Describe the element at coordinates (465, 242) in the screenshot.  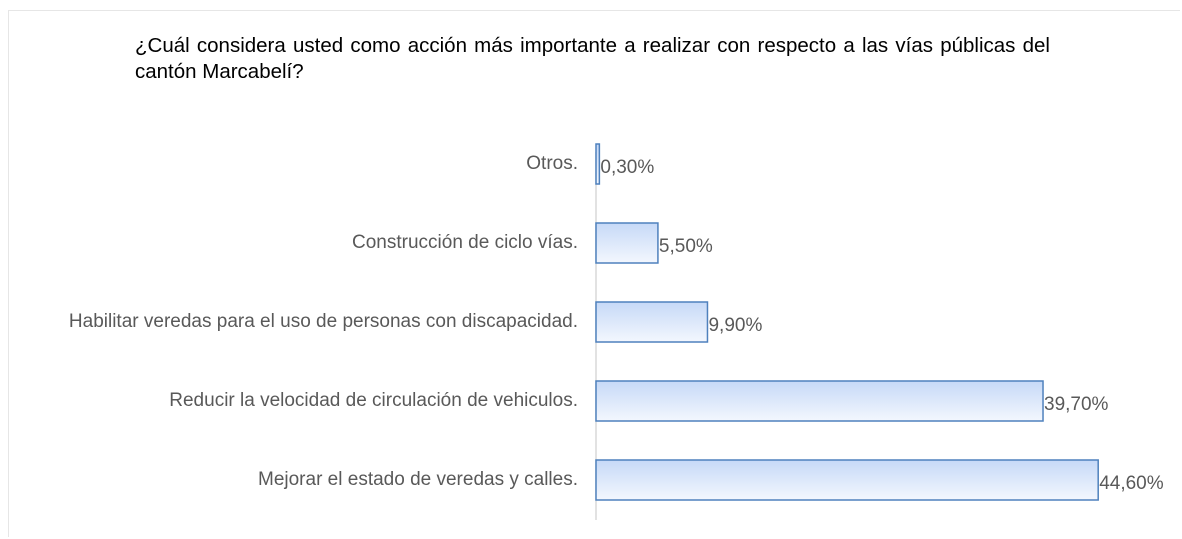
I see `category-label: Construcción de ciclo vías.` at that location.